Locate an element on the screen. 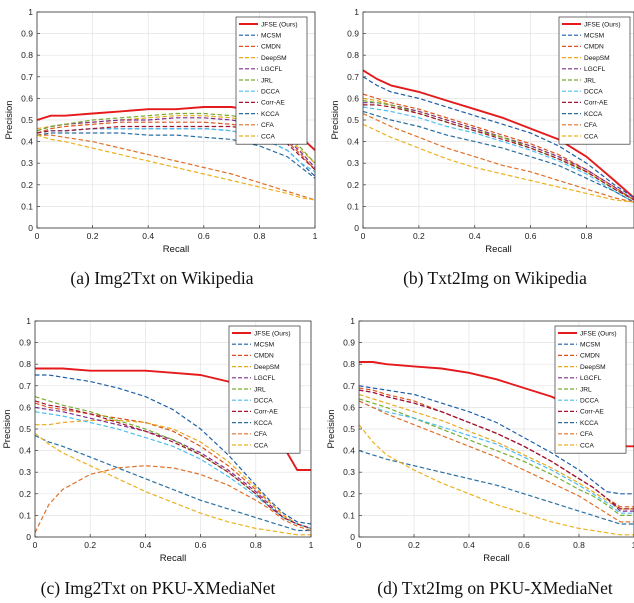 Image resolution: width=634 pixels, height=603 pixels. series-group is located at coordinates (498, 136).